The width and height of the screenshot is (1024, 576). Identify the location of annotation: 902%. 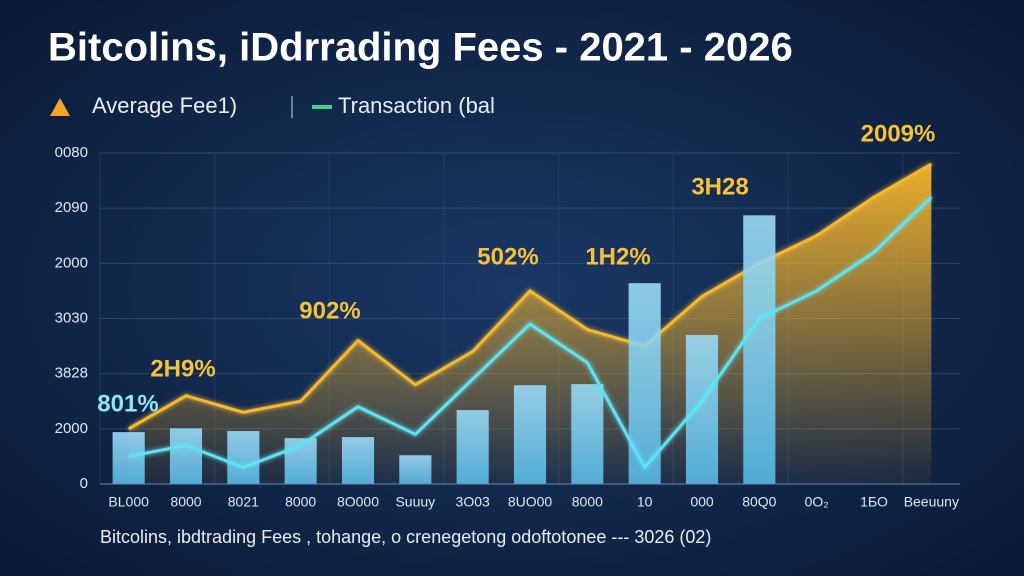
(329, 310).